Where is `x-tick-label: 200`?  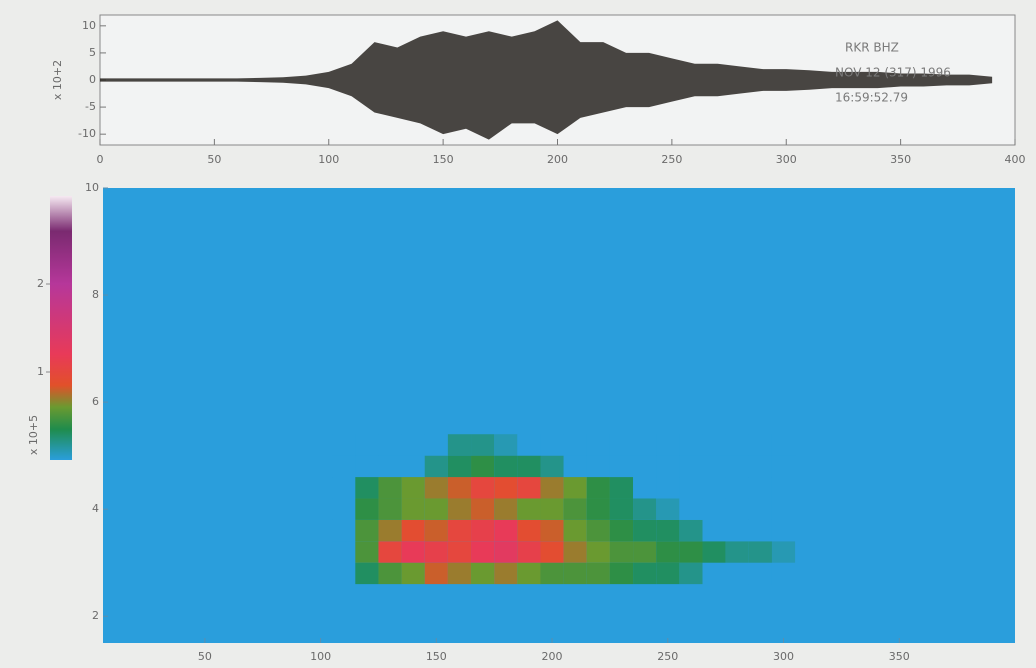
x-tick-label: 200 is located at coordinates (552, 656).